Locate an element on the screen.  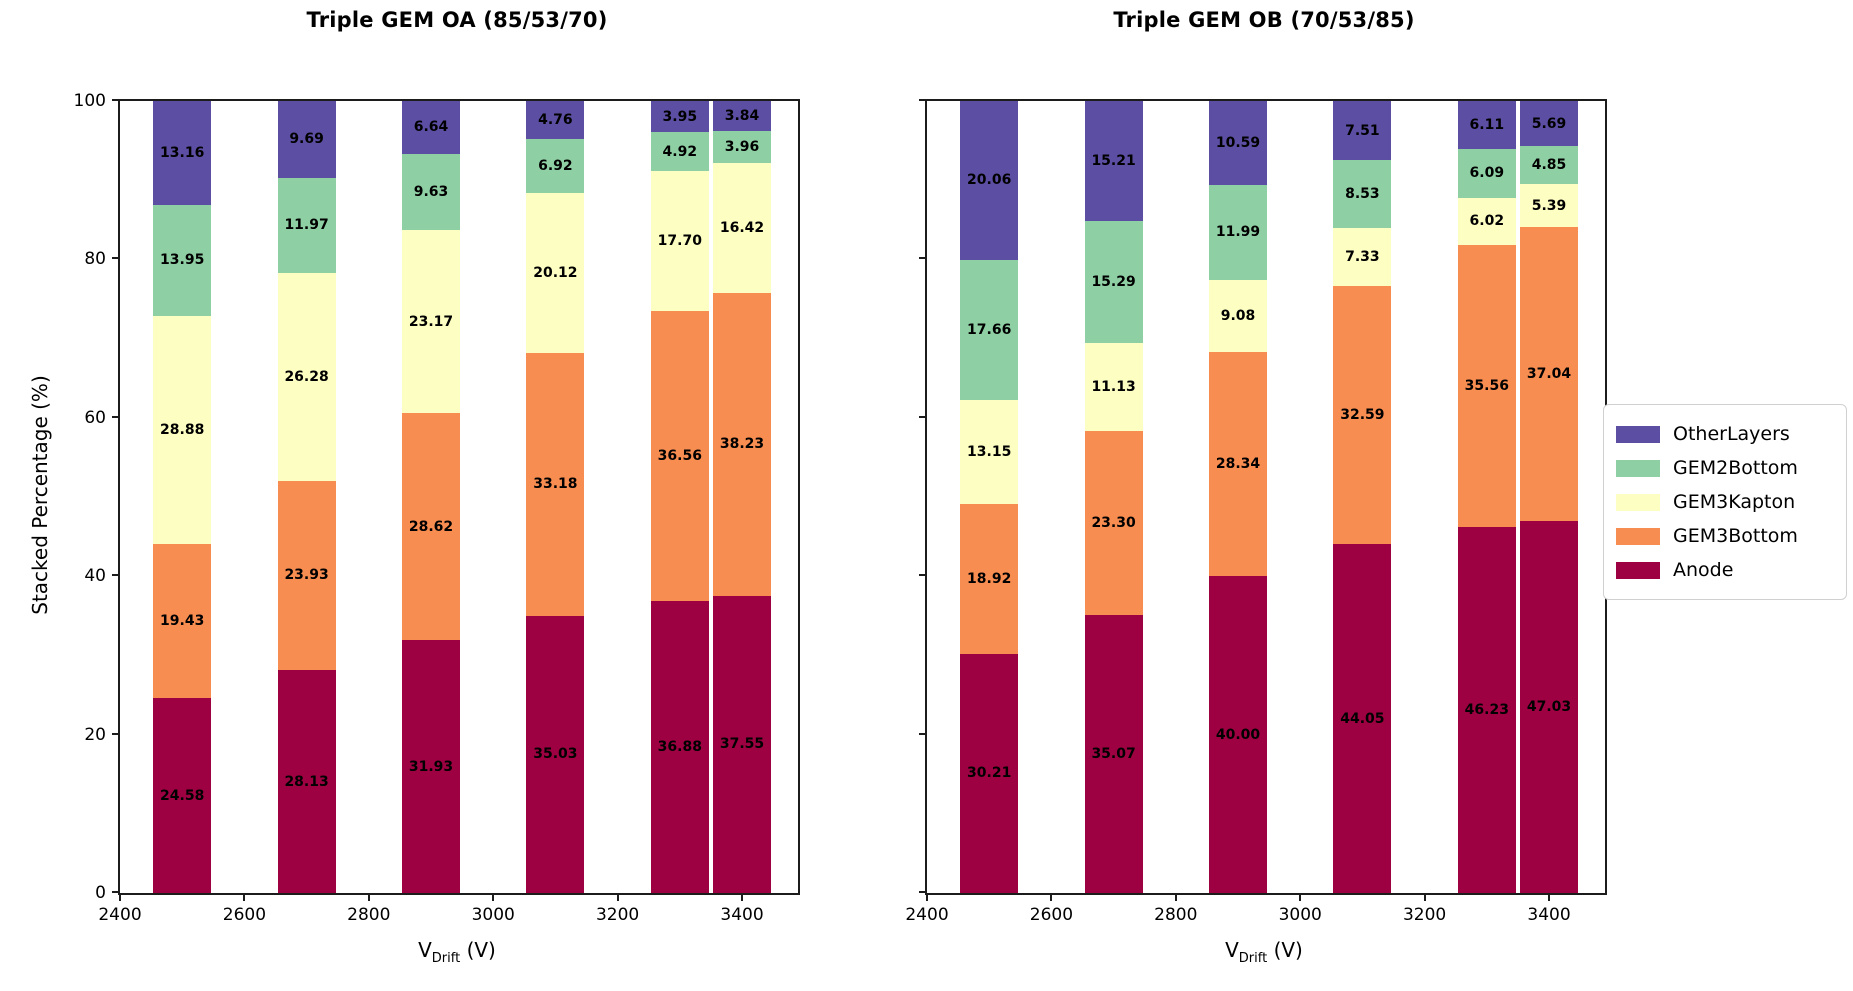
bar-value-label: 24.58 is located at coordinates (182, 795).